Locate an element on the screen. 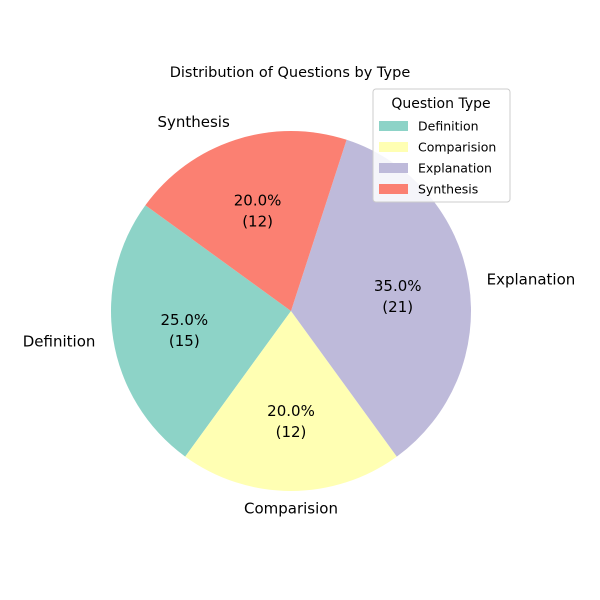  legend-frame is located at coordinates (441, 145).